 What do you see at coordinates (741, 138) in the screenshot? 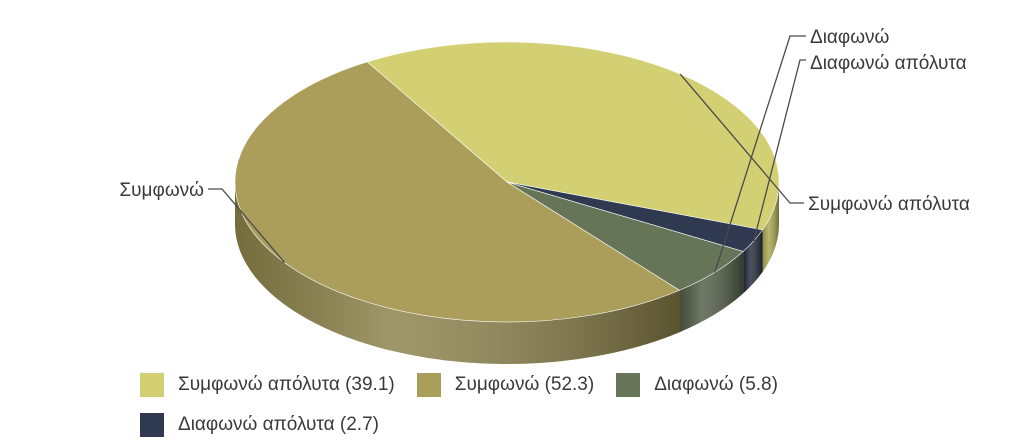
I see `pie-leader-symfono-apolyta` at bounding box center [741, 138].